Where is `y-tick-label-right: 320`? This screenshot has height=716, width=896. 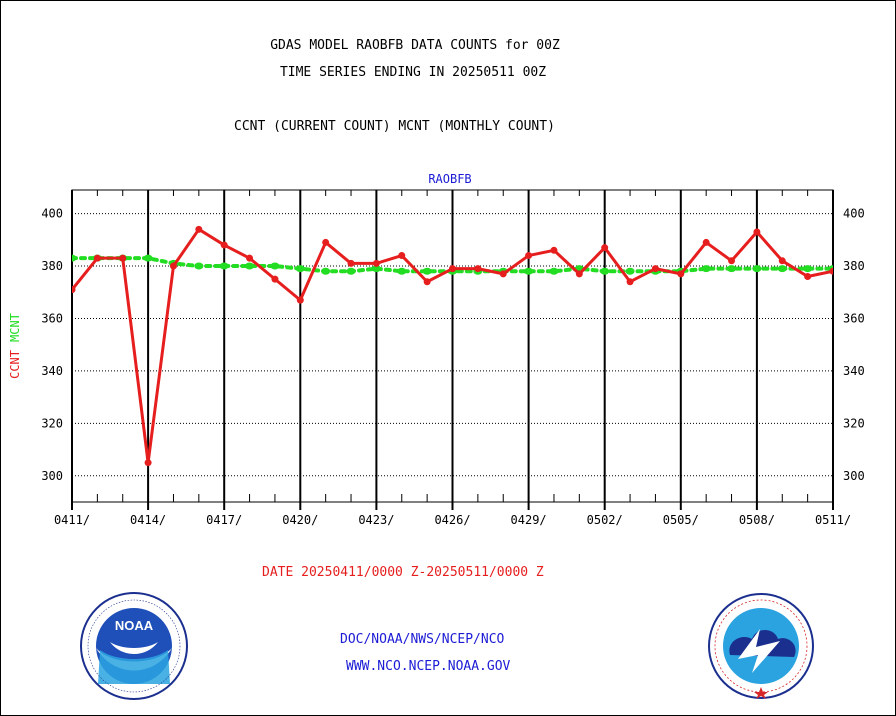
y-tick-label-right: 320 is located at coordinates (854, 423).